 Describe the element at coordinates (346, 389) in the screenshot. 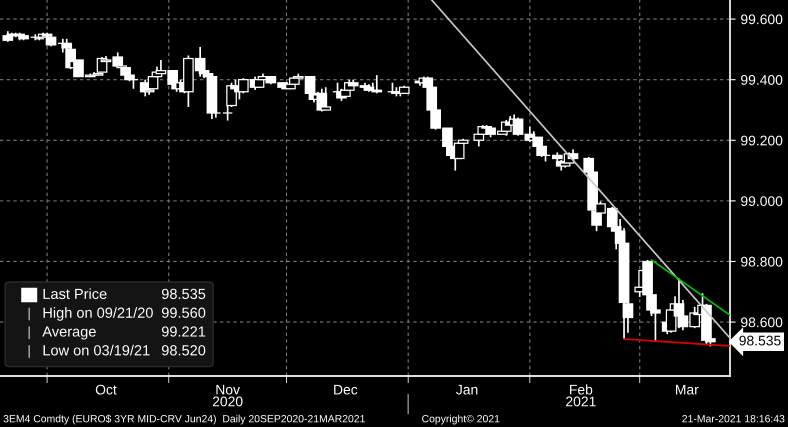

I see `x-tick-label: Dec` at that location.